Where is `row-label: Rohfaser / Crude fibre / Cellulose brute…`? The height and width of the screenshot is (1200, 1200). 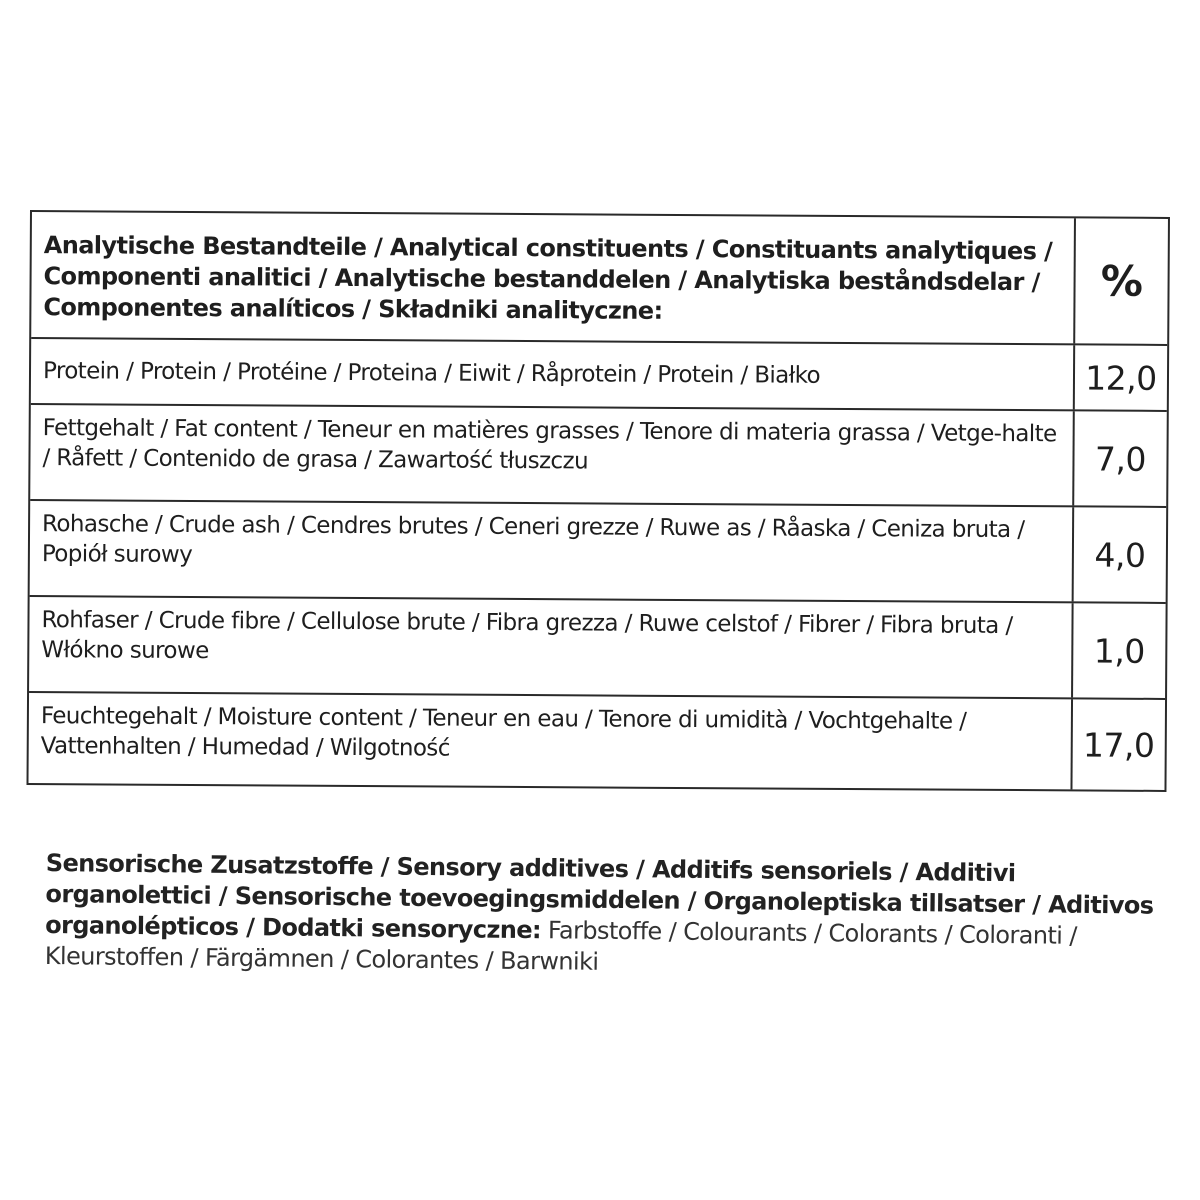
row-label: Rohfaser / Crude fibre / Cellulose brute… is located at coordinates (551, 647).